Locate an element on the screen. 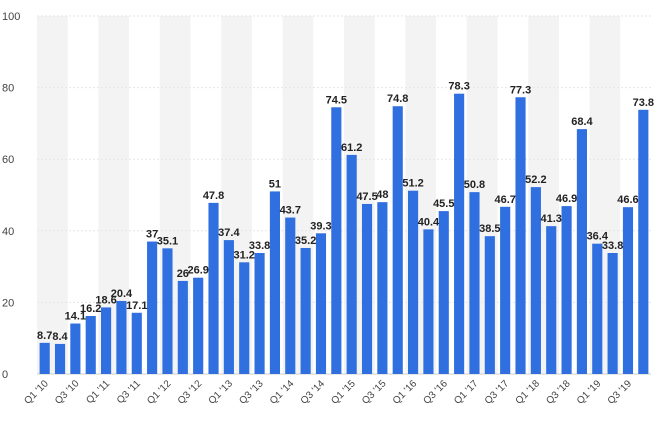 The image size is (660, 426). x-tick-label: Q1 '19 is located at coordinates (589, 392).